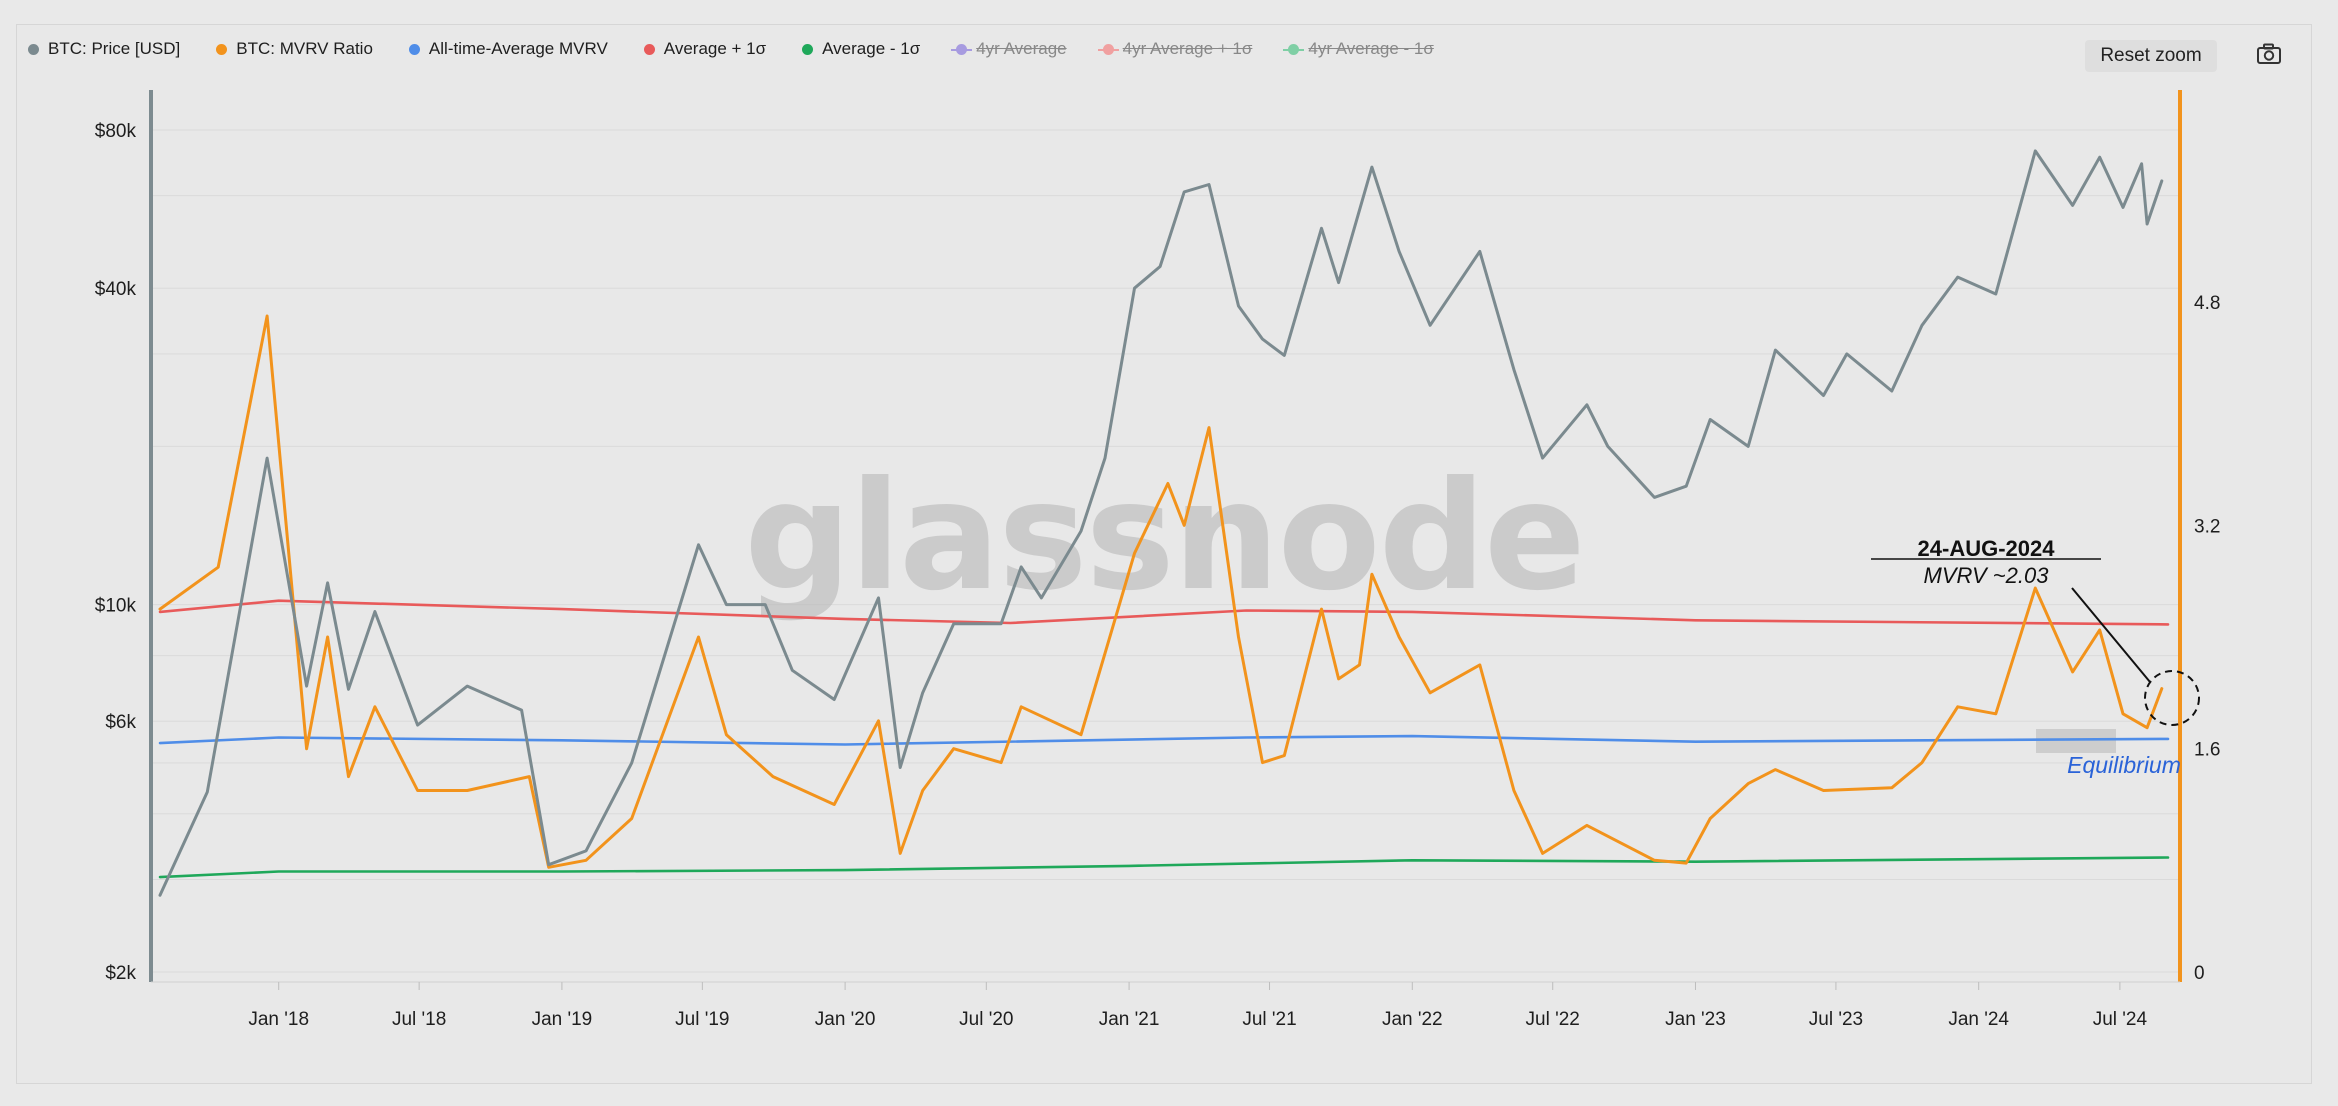  Describe the element at coordinates (1978, 1019) in the screenshot. I see `x-tick-label: Jan '24` at that location.